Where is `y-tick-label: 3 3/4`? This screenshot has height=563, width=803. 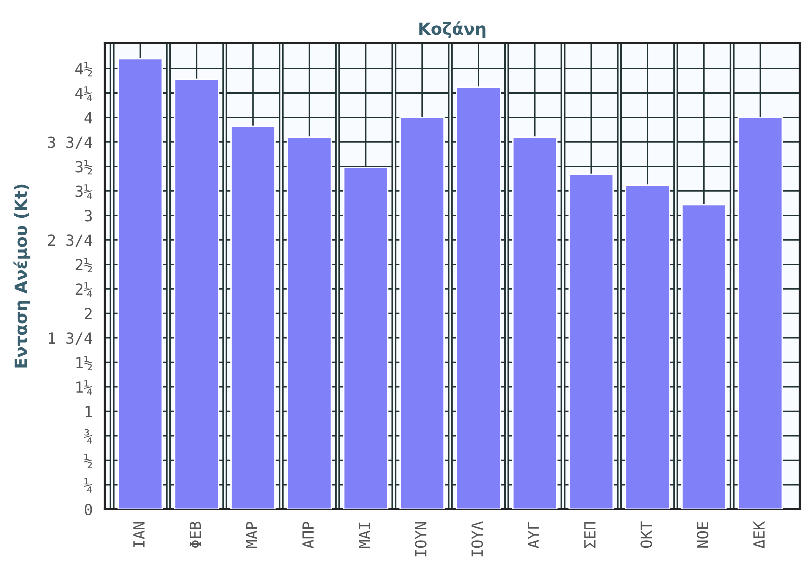 y-tick-label: 3 3/4 is located at coordinates (70, 143).